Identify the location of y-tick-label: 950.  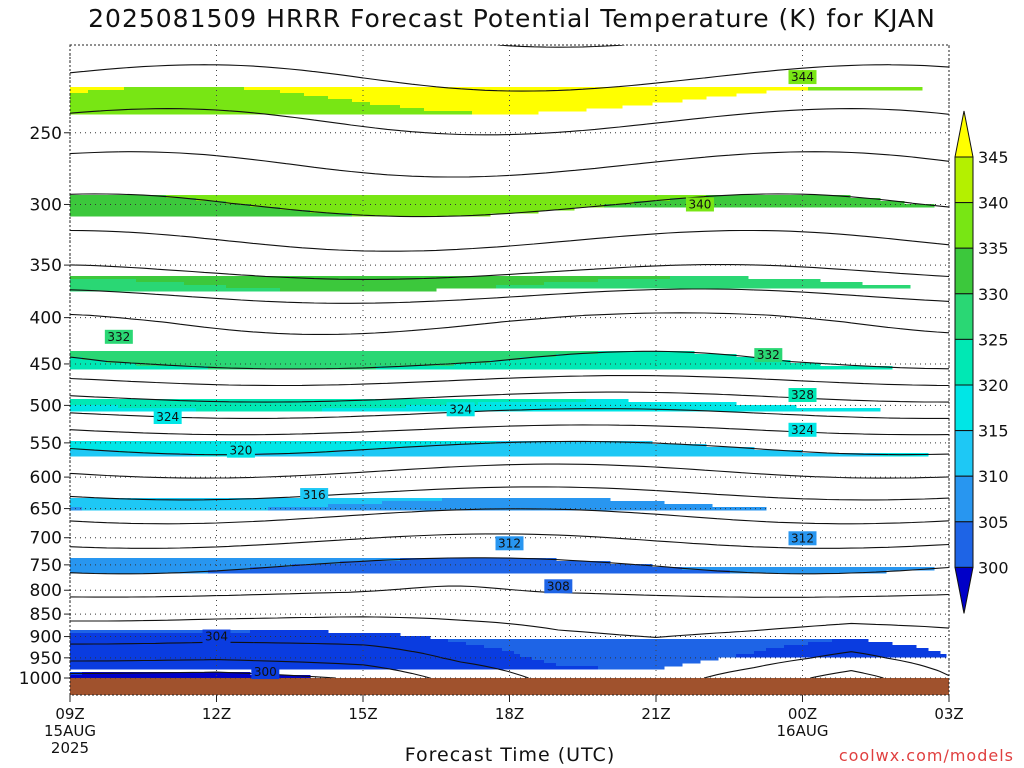
(46, 659).